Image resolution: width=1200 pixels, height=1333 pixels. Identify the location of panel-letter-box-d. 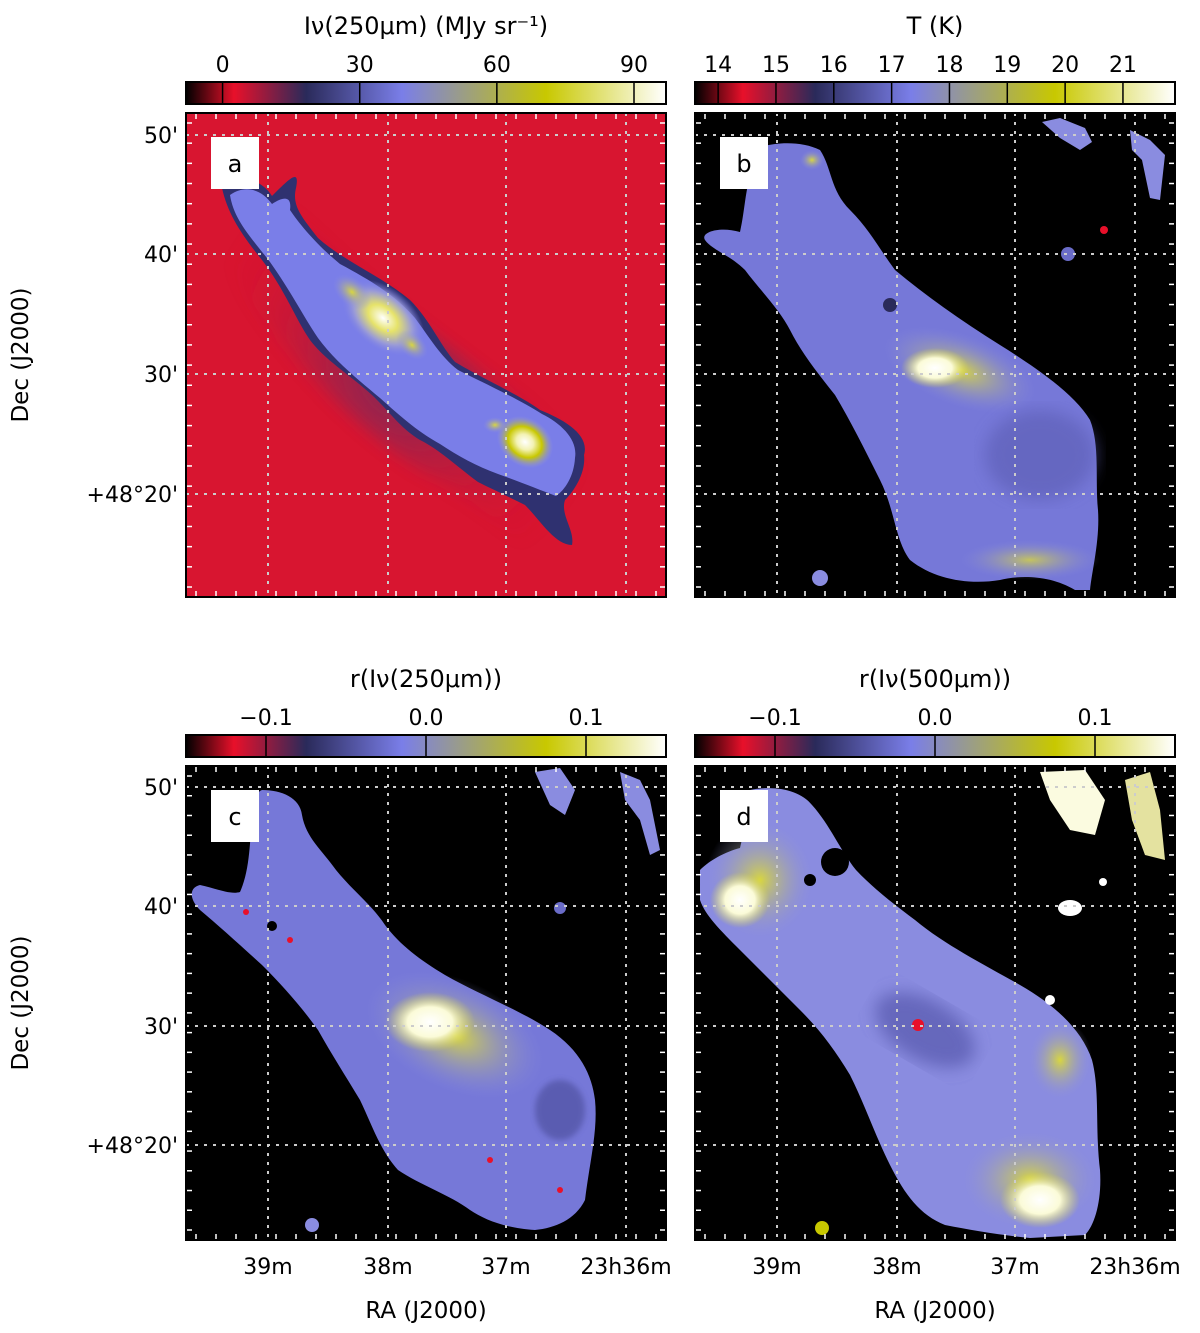
(744, 816).